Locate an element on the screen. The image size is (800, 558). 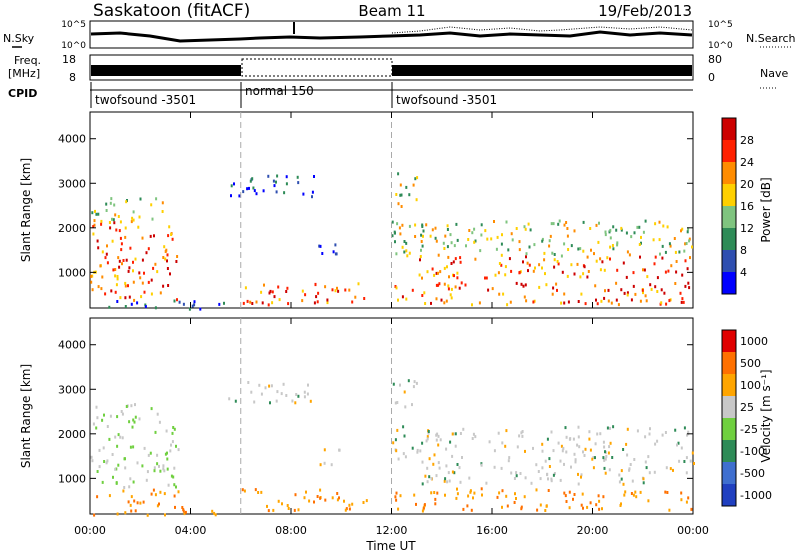
time-axis-label: Time UT is located at coordinates (390, 546).